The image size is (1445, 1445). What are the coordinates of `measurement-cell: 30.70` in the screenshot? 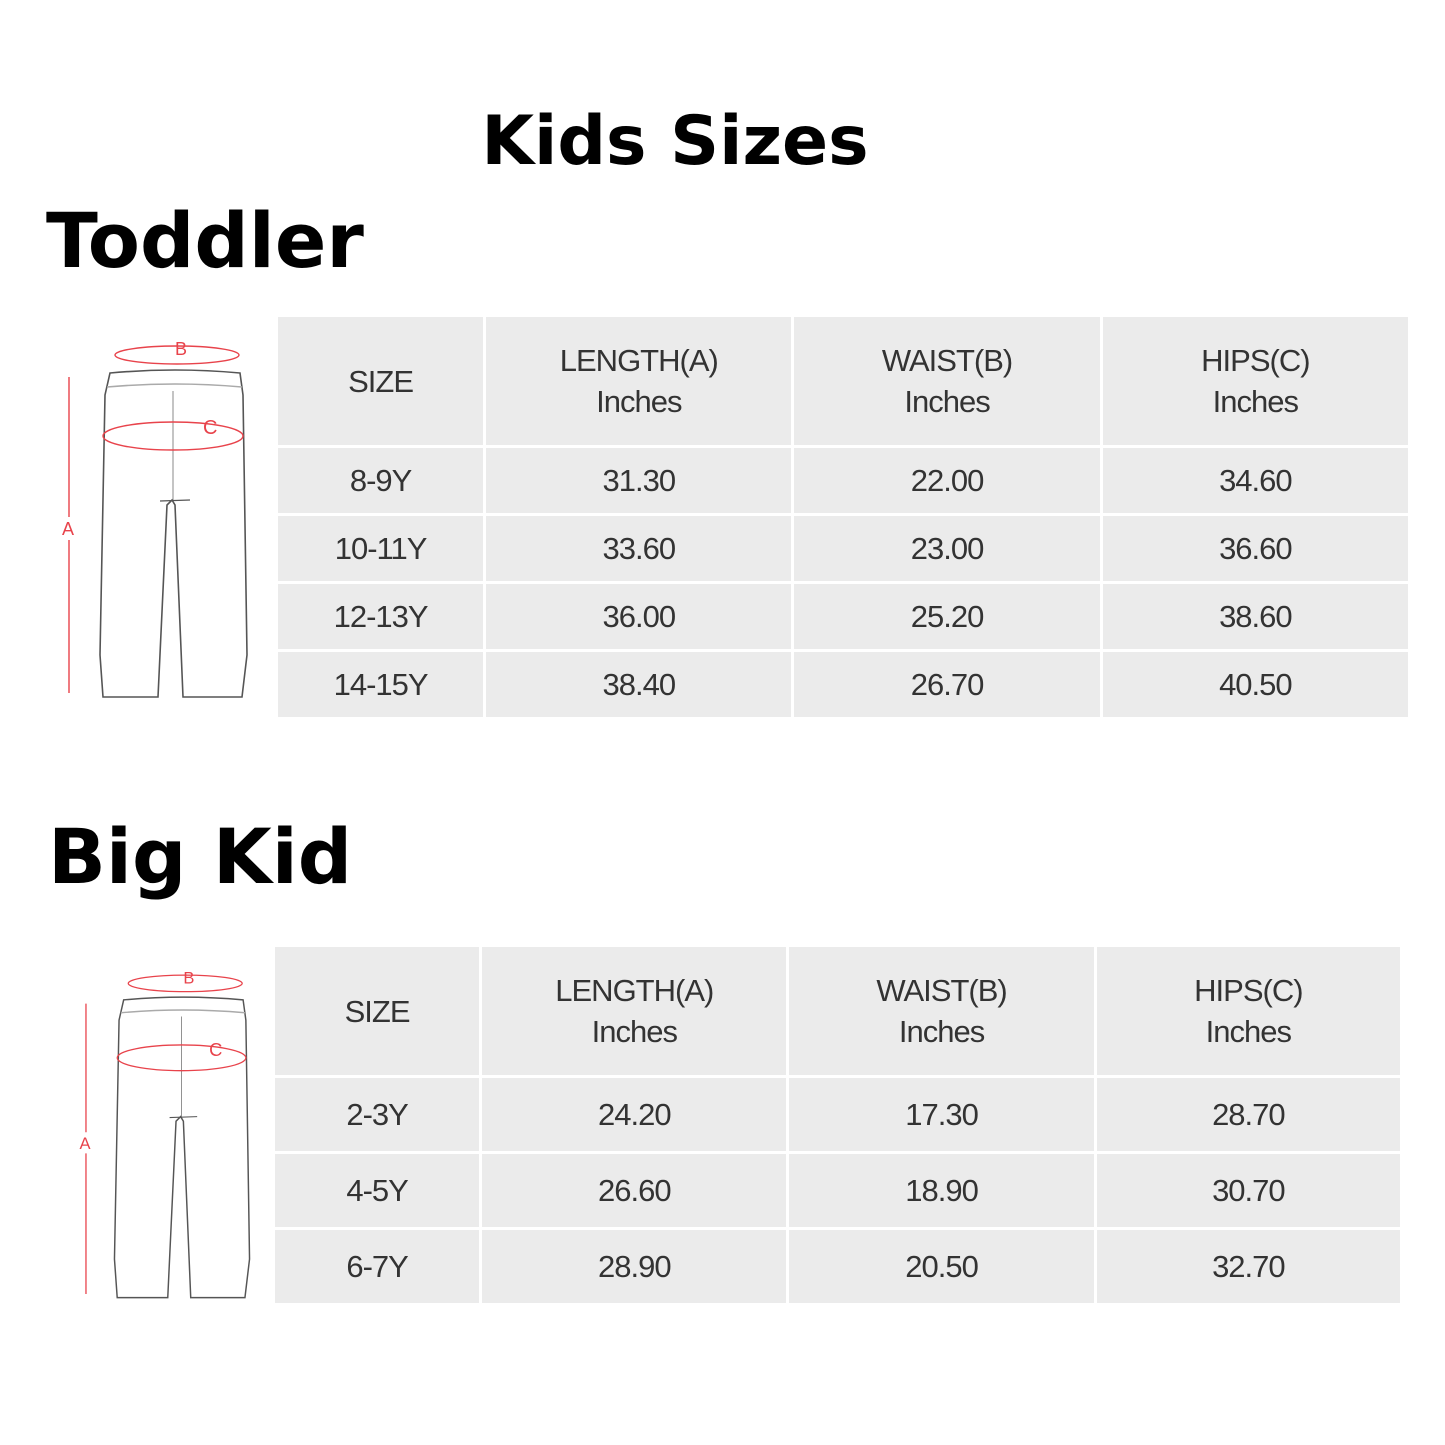 It's located at (1248, 1190).